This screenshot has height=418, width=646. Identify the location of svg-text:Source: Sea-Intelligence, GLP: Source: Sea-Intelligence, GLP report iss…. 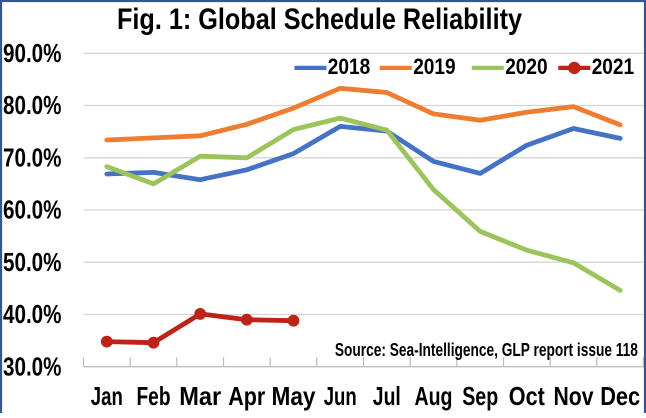
(486, 350).